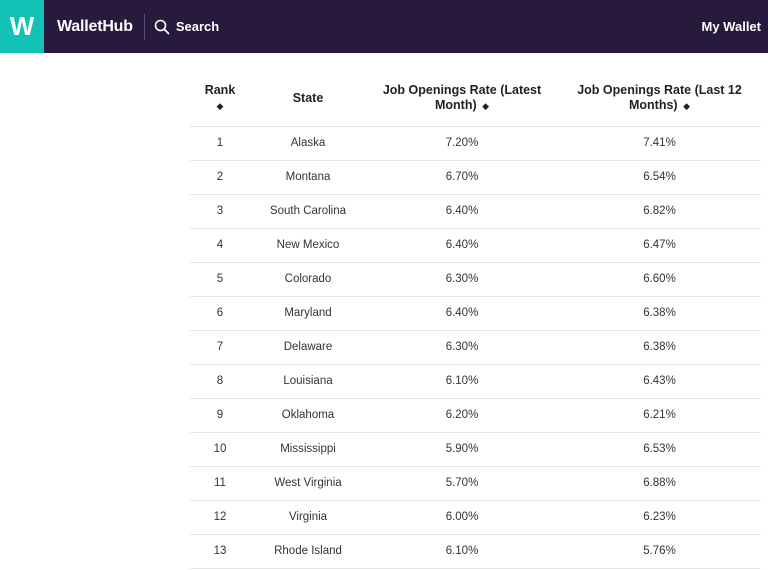 The image size is (768, 570). Describe the element at coordinates (308, 279) in the screenshot. I see `state-cell: Colorado` at that location.